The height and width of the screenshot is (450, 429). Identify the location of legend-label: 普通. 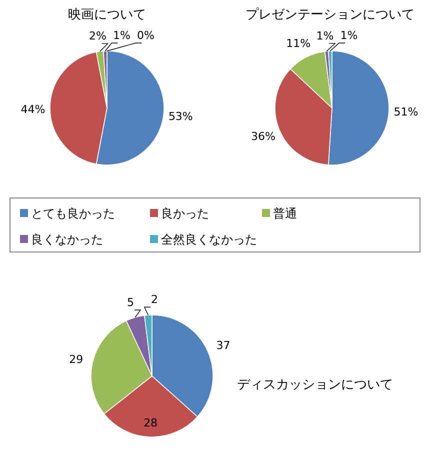
(285, 213).